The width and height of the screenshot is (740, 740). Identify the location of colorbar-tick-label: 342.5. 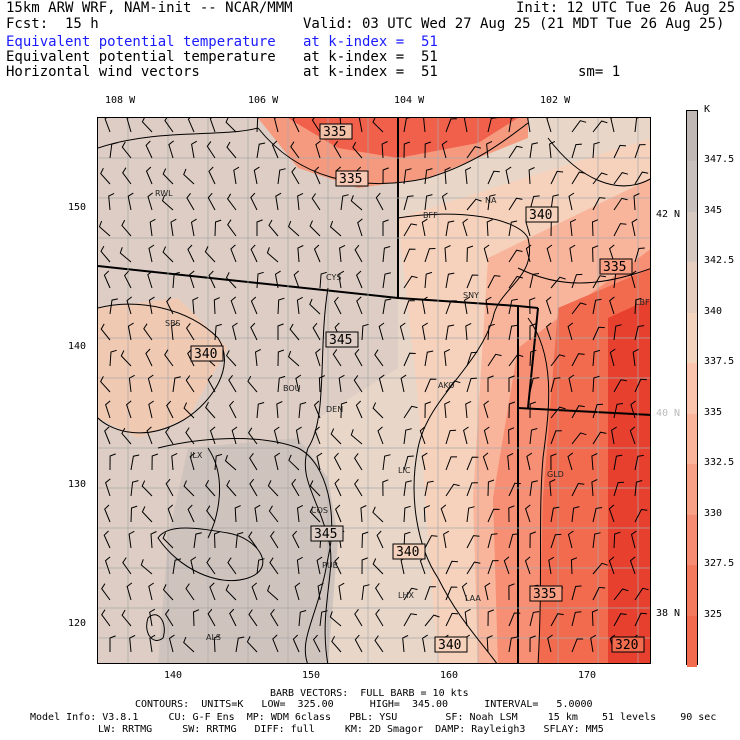
(719, 261).